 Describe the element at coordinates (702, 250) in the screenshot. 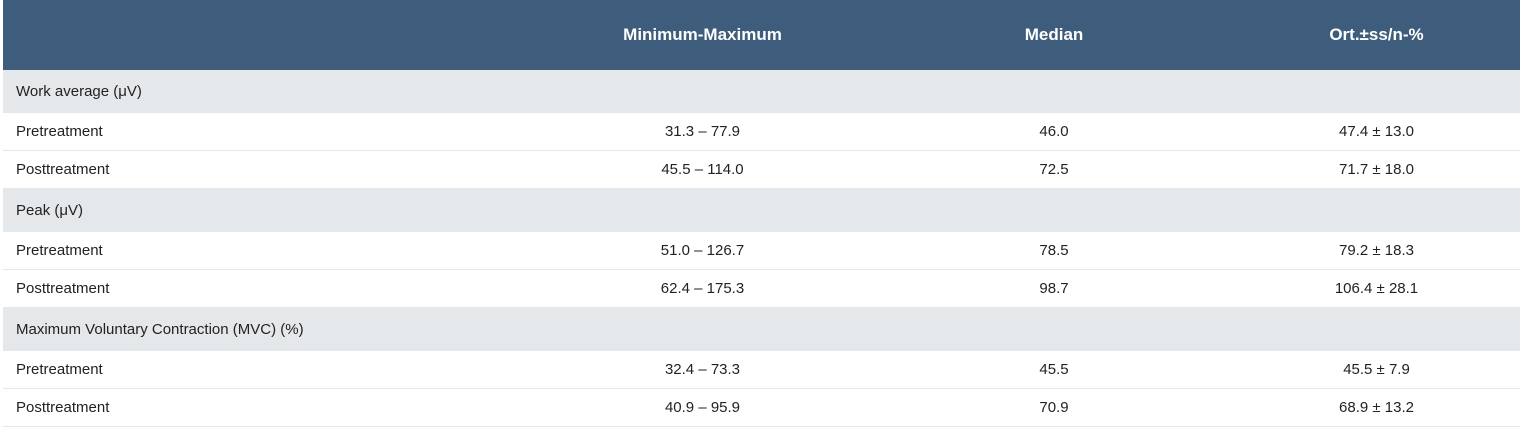

I see `range-cell: 51.0 – 126.7` at that location.